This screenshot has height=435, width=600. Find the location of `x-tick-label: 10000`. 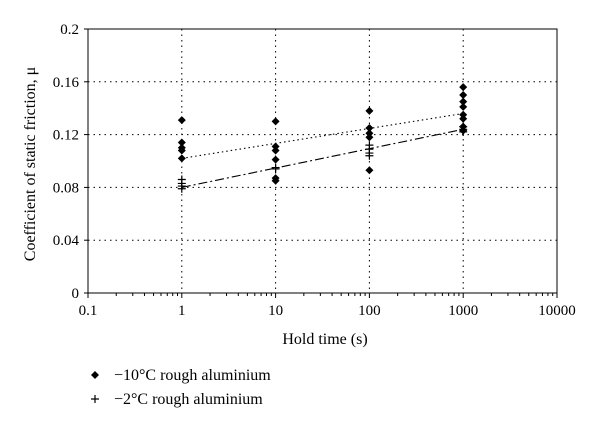

x-tick-label: 10000 is located at coordinates (557, 311).